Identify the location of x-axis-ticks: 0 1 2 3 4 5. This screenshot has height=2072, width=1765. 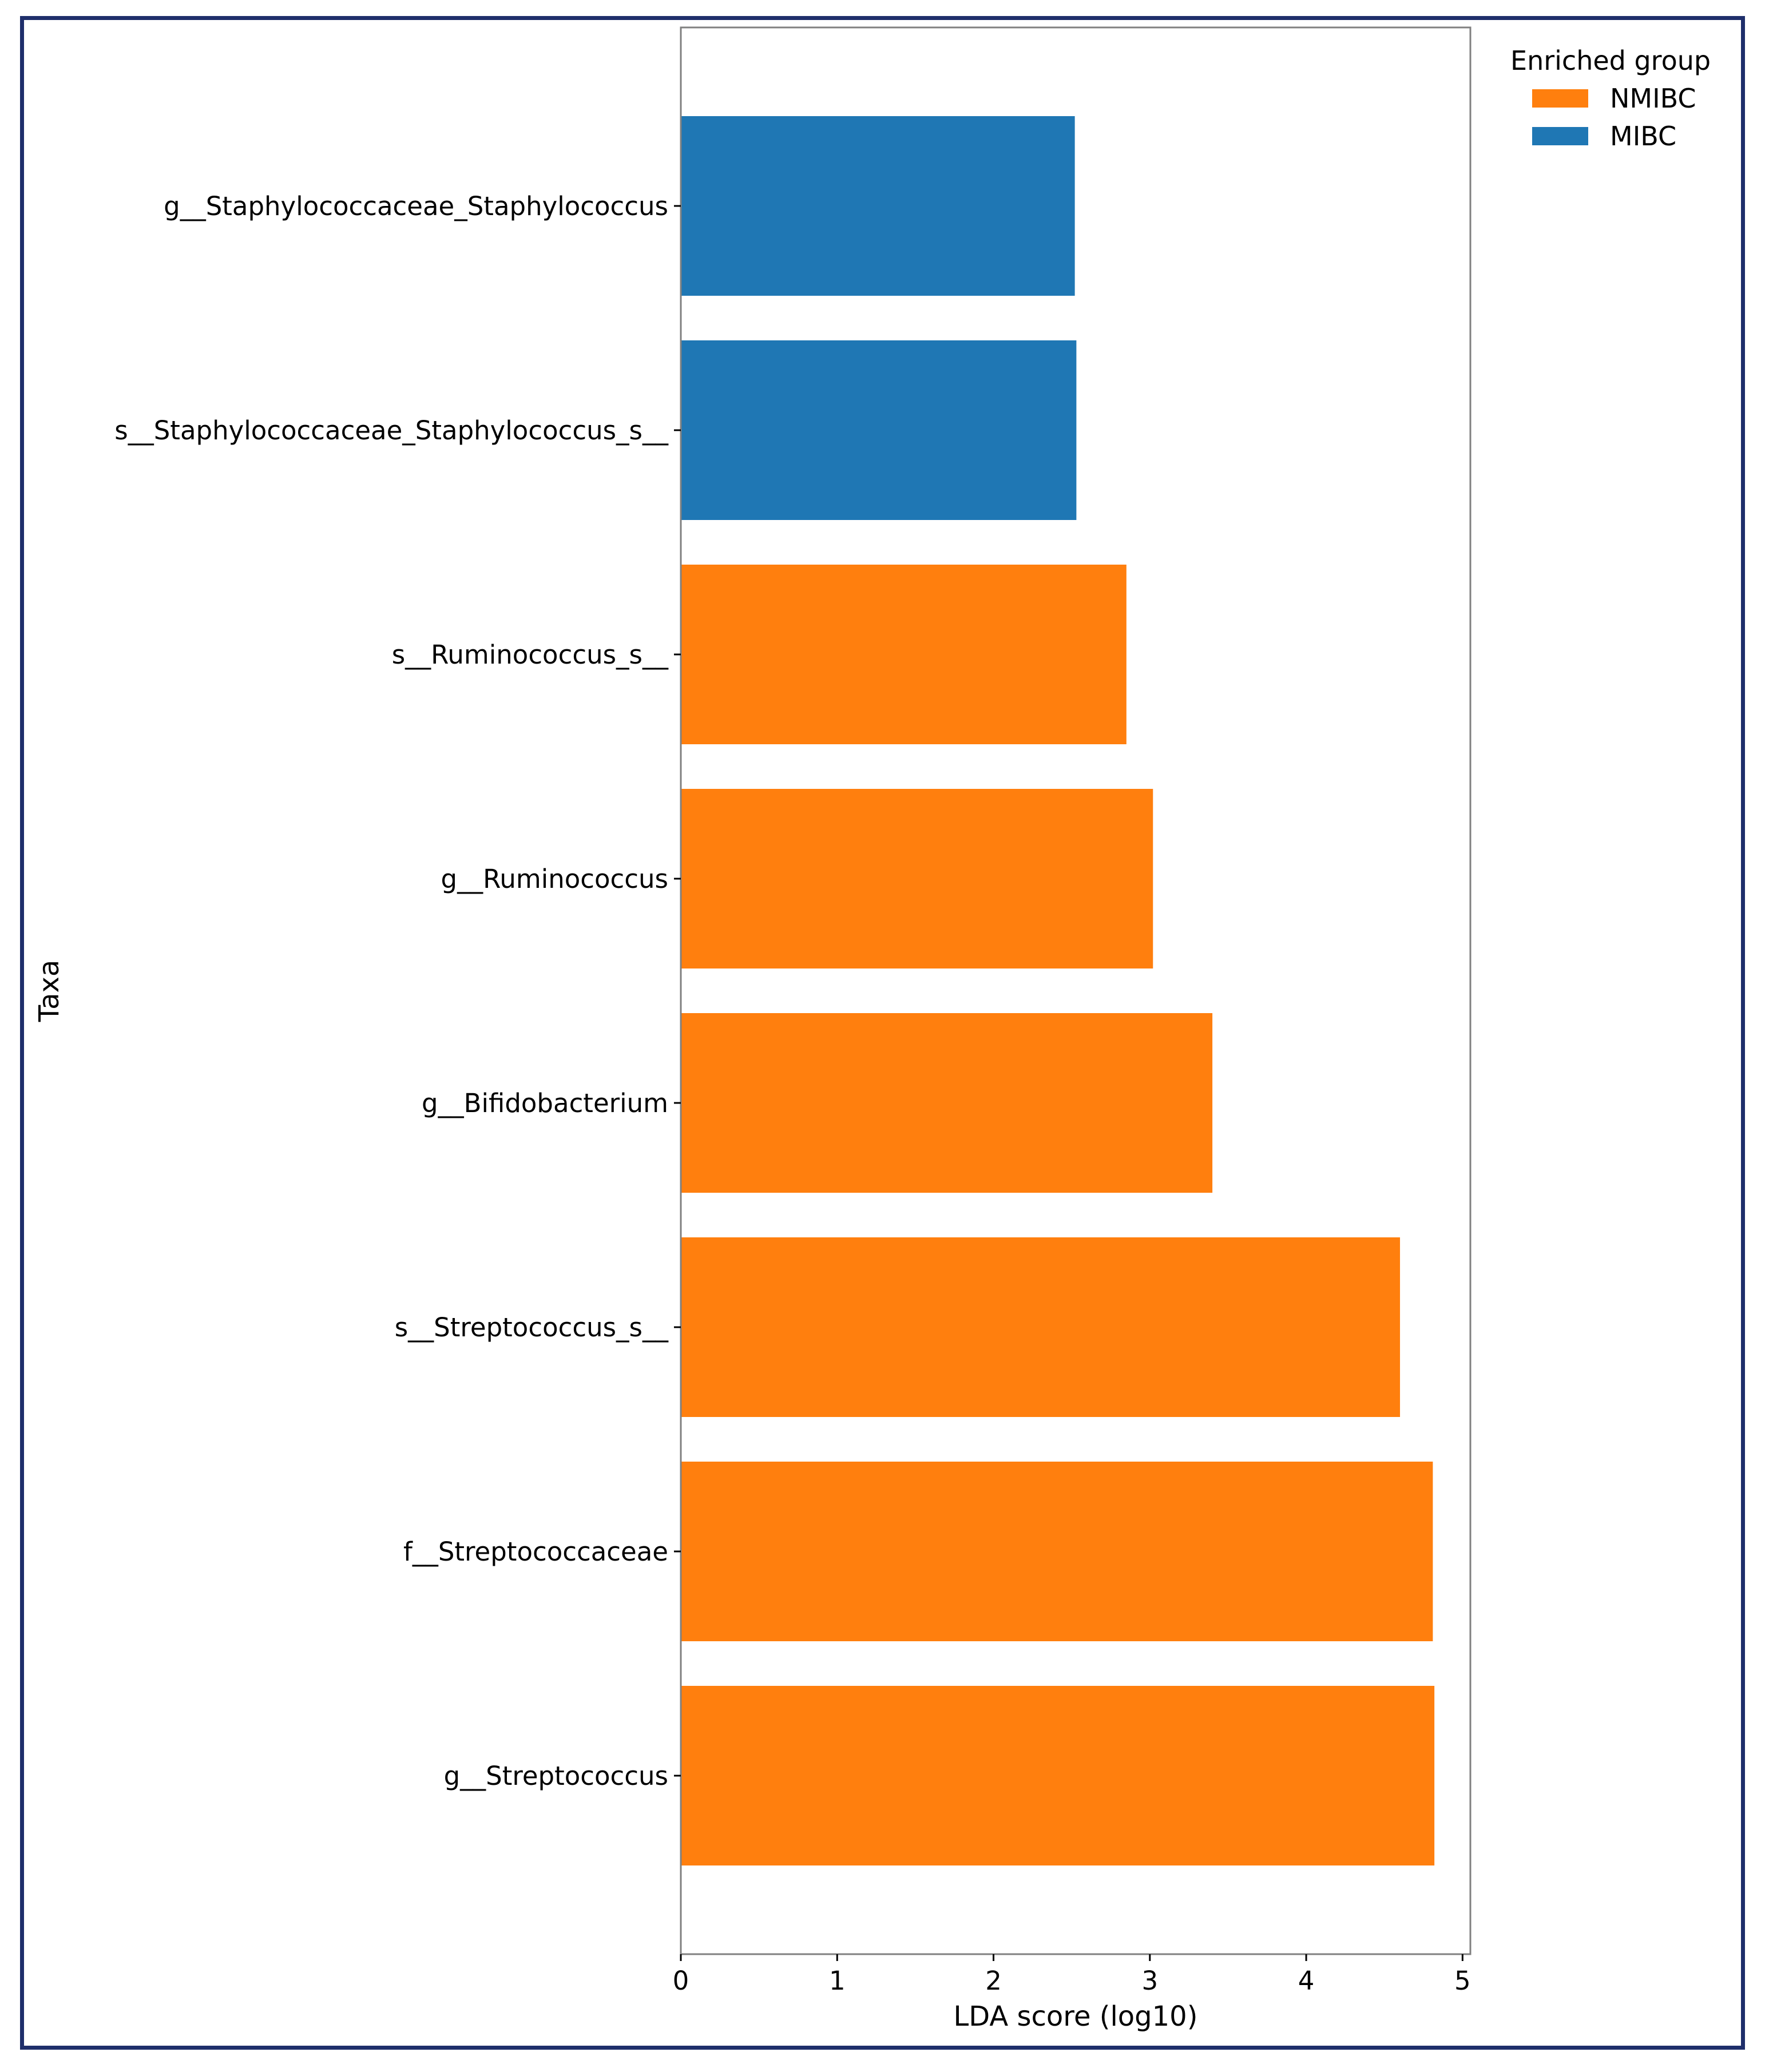
(1072, 1975).